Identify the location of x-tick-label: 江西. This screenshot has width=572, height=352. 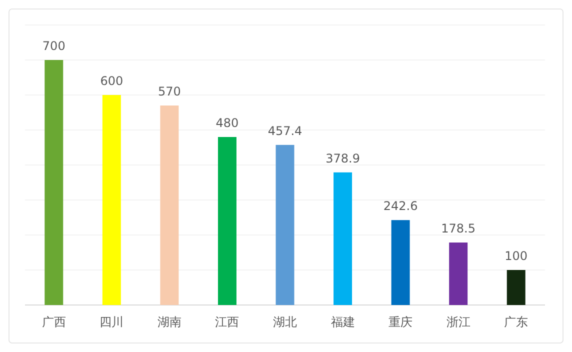
(227, 322).